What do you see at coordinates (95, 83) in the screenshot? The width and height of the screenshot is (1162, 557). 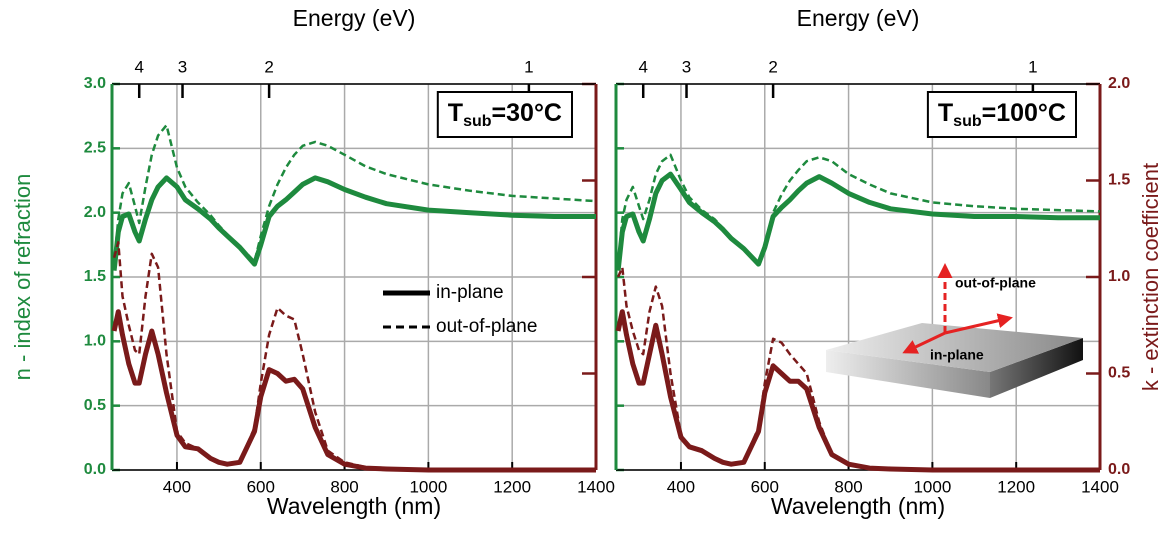 I see `y-tick-label: 3.0` at bounding box center [95, 83].